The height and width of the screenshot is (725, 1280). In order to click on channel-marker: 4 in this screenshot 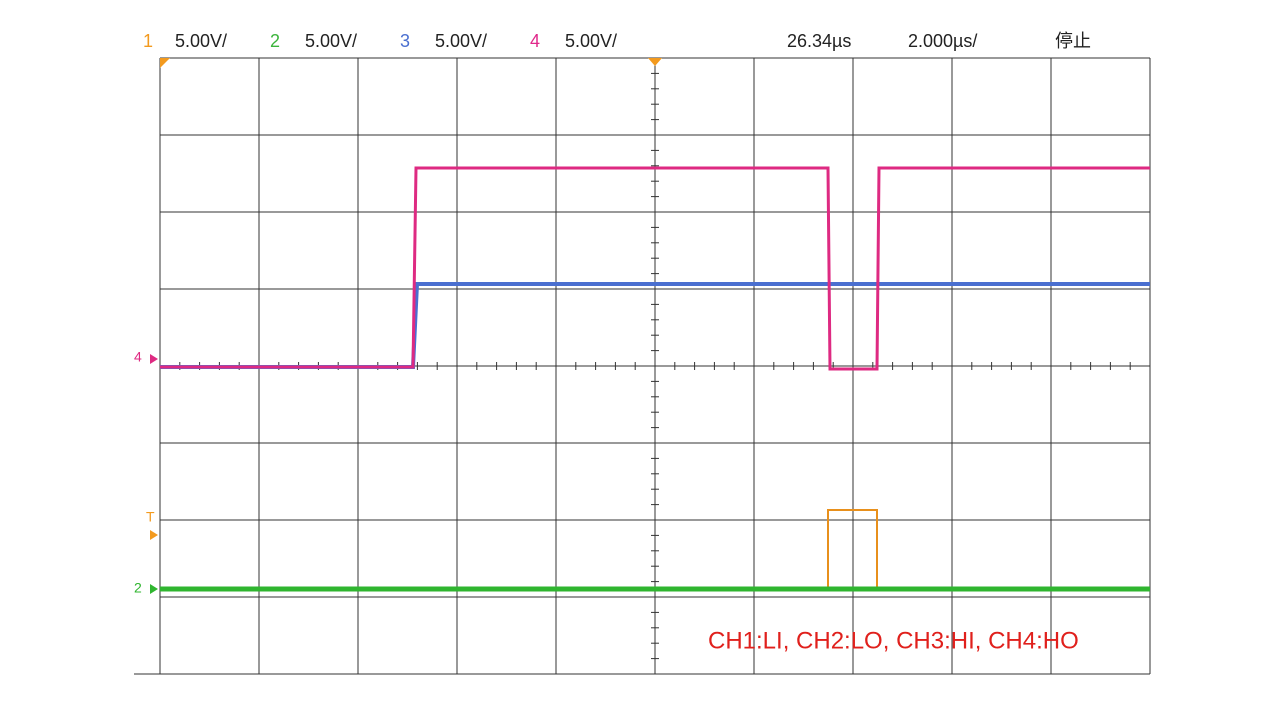, I will do `click(138, 357)`.